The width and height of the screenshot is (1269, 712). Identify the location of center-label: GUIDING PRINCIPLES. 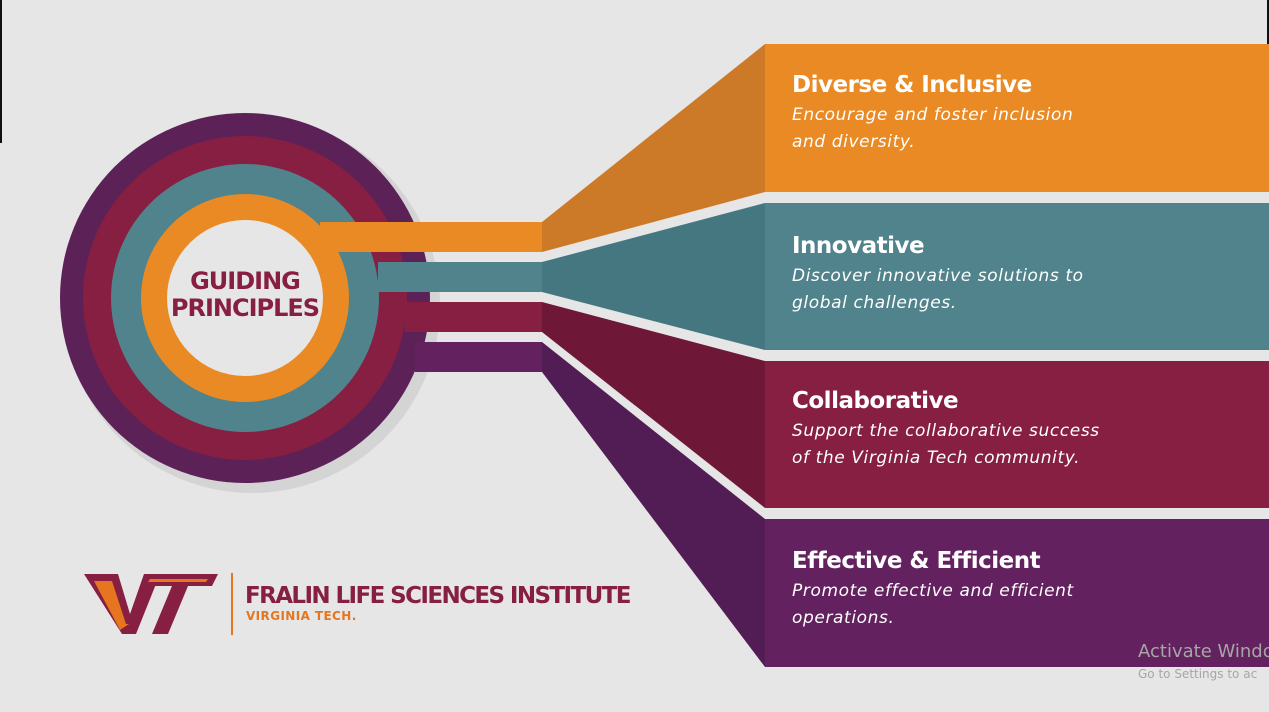
(245, 295).